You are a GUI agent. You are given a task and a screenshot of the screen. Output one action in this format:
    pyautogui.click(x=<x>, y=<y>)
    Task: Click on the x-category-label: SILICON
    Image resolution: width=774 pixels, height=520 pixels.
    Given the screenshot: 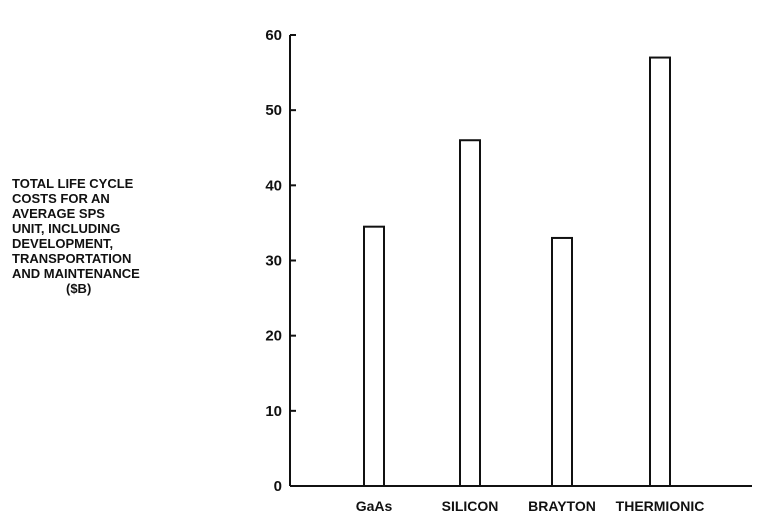 What is the action you would take?
    pyautogui.click(x=470, y=506)
    